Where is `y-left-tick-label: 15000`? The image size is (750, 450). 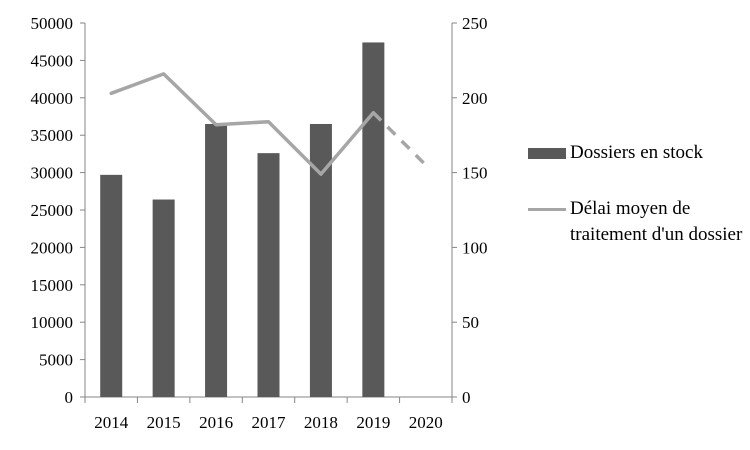 y-left-tick-label: 15000 is located at coordinates (52, 285).